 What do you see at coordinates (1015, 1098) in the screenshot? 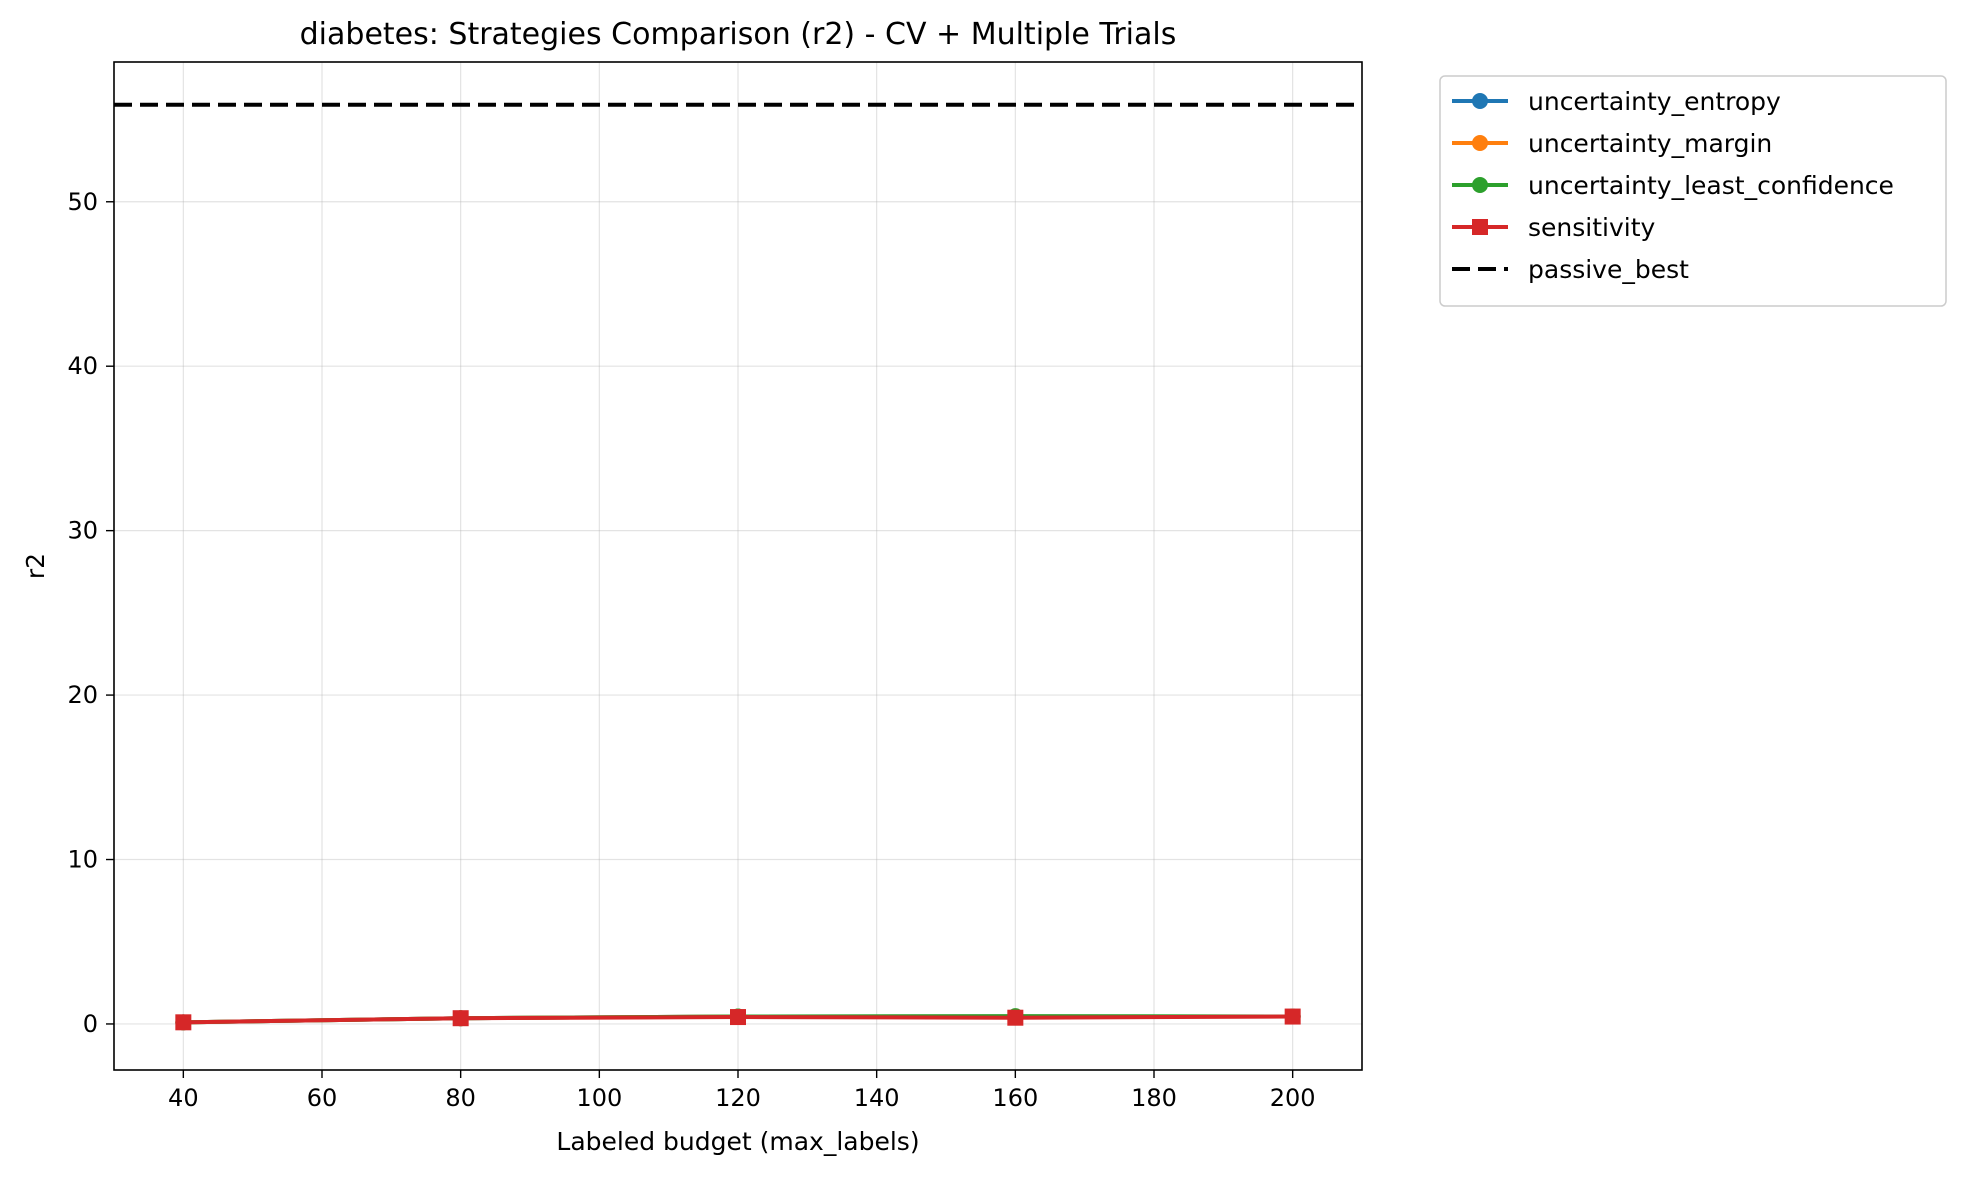
I see `x-tick-label: 160` at bounding box center [1015, 1098].